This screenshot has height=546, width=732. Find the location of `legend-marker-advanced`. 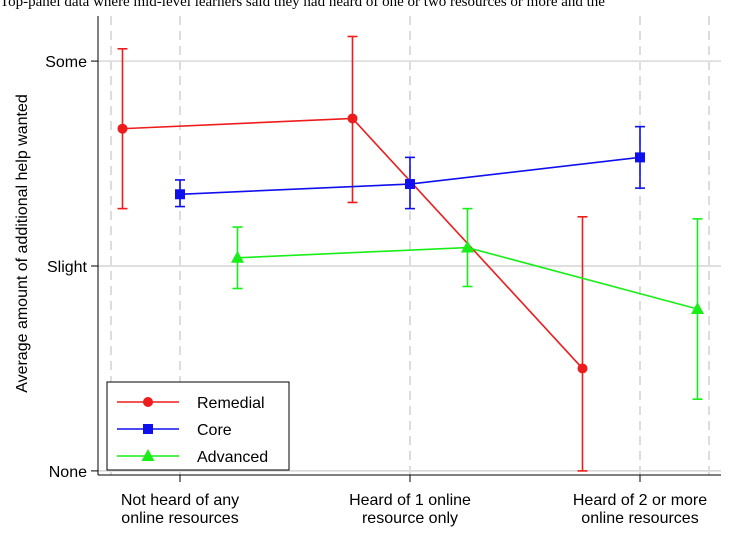

legend-marker-advanced is located at coordinates (148, 455).